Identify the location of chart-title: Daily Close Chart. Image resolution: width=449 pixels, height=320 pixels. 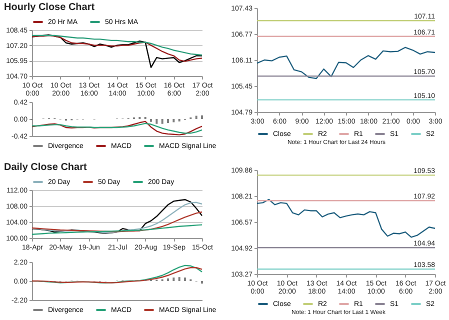
(46, 167).